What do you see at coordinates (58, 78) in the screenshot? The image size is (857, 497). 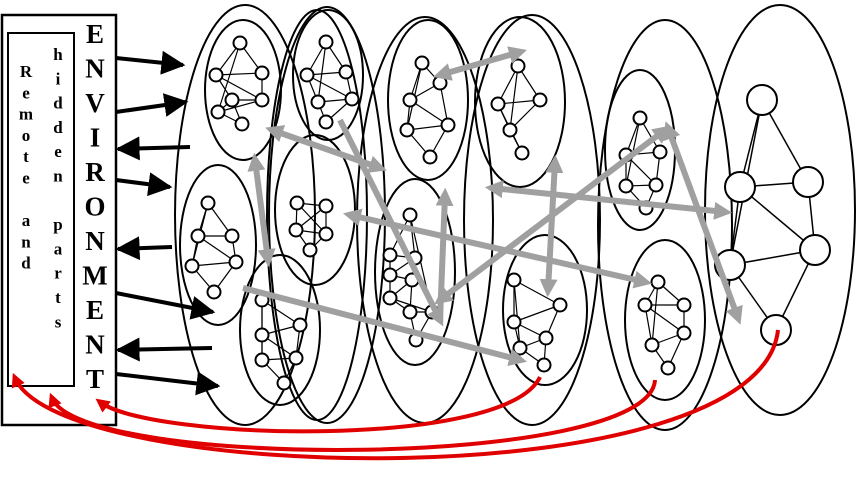 I see `hidden-letter: i` at bounding box center [58, 78].